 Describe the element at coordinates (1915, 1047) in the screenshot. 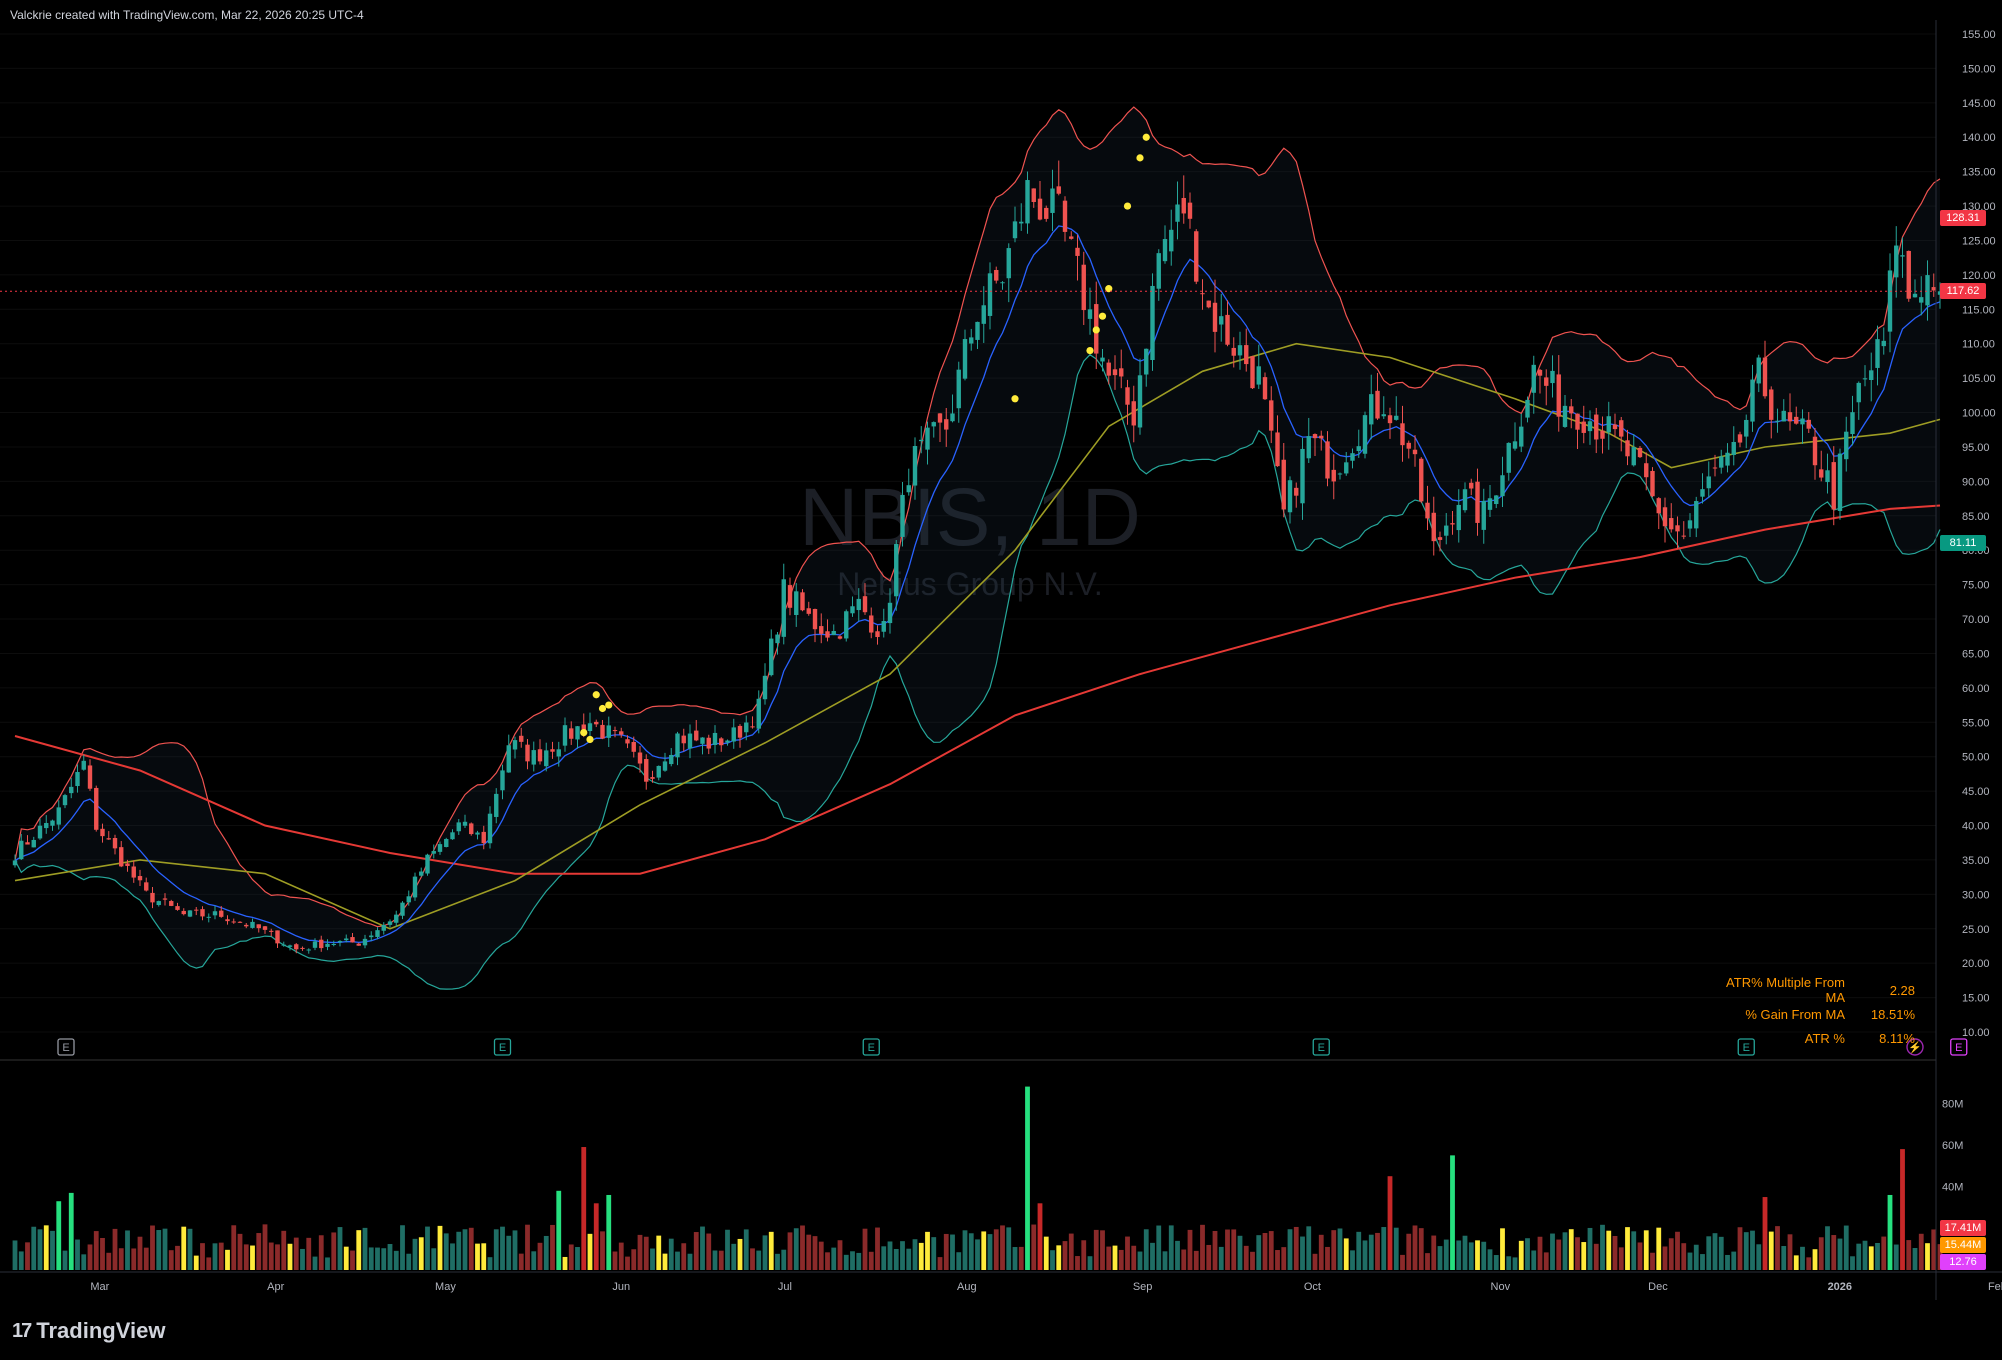

I see `dividend-marker-icon: ⚡` at that location.